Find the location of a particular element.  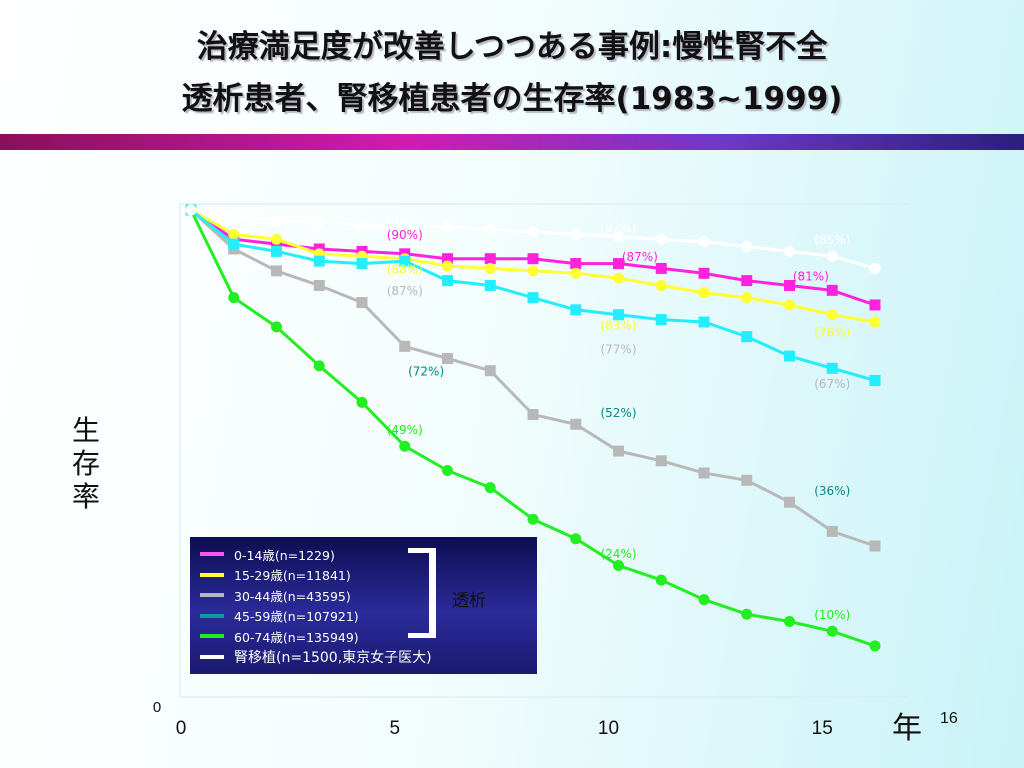

annotation-label: (88%) is located at coordinates (405, 269).